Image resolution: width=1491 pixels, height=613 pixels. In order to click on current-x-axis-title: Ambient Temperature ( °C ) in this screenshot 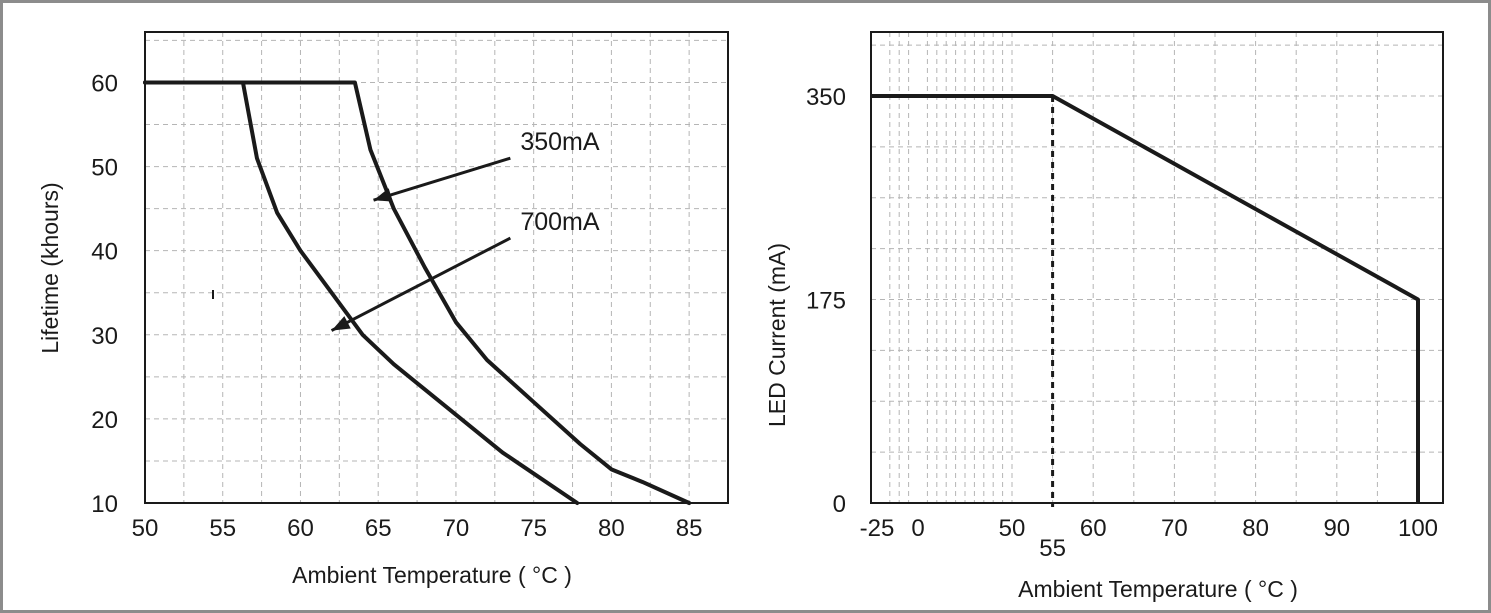, I will do `click(1158, 589)`.